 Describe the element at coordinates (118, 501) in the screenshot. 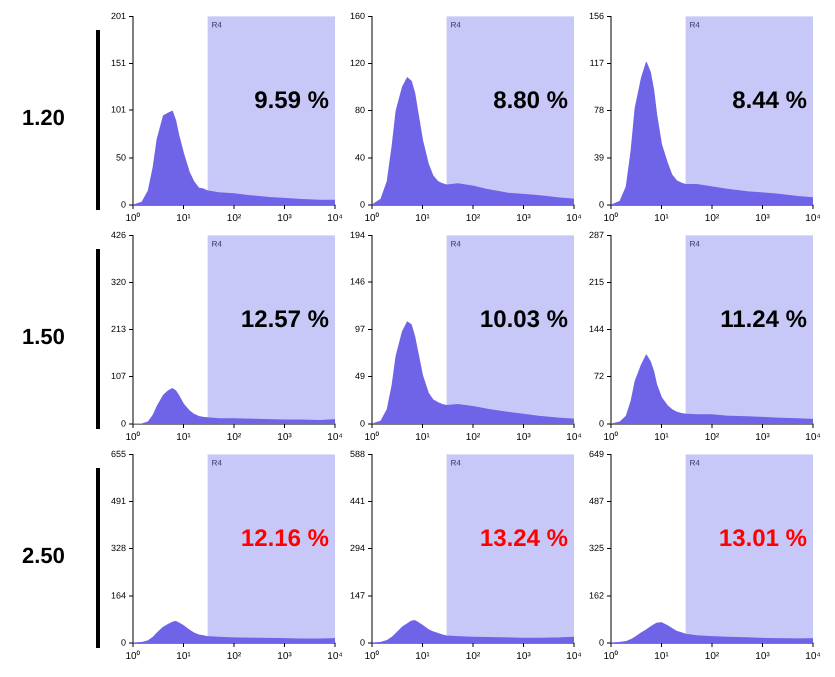

I see `y-tick-label: 491` at that location.